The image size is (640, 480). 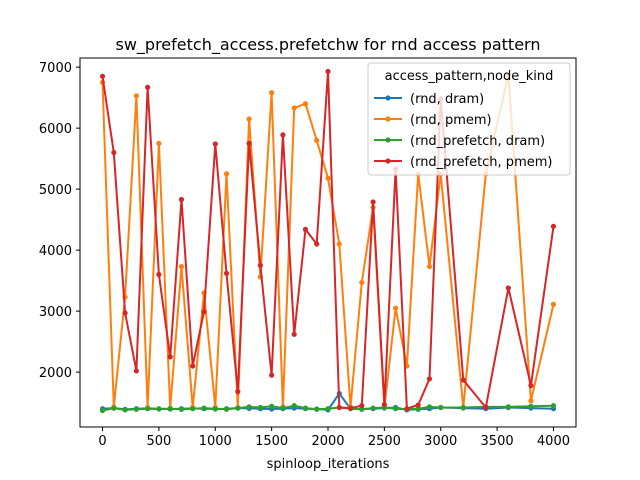 What do you see at coordinates (55, 68) in the screenshot?
I see `y-tick-label: 7000` at bounding box center [55, 68].